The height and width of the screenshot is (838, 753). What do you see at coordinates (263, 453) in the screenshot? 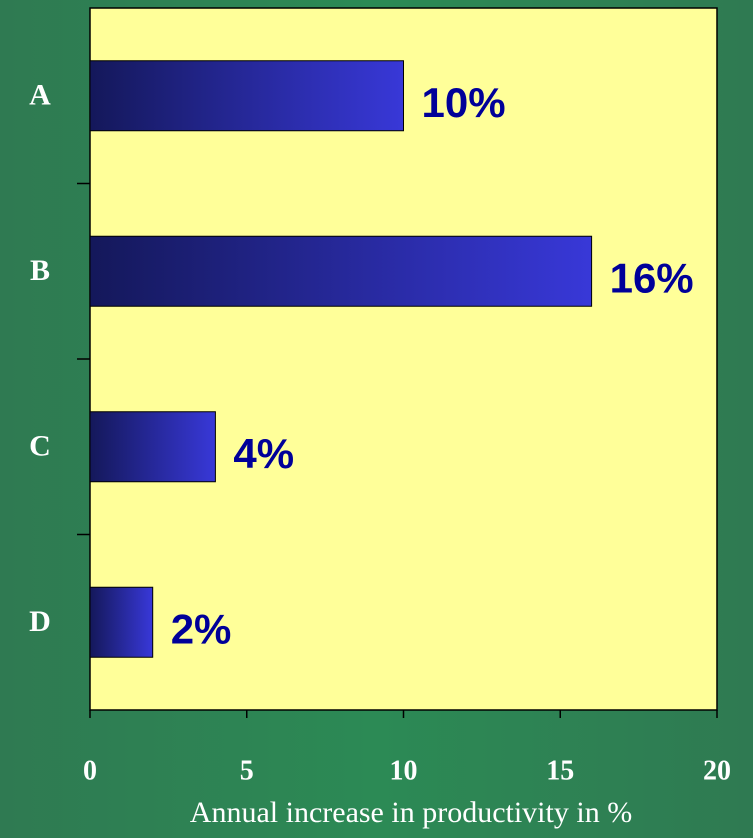
I see `value-label: 4%` at bounding box center [263, 453].